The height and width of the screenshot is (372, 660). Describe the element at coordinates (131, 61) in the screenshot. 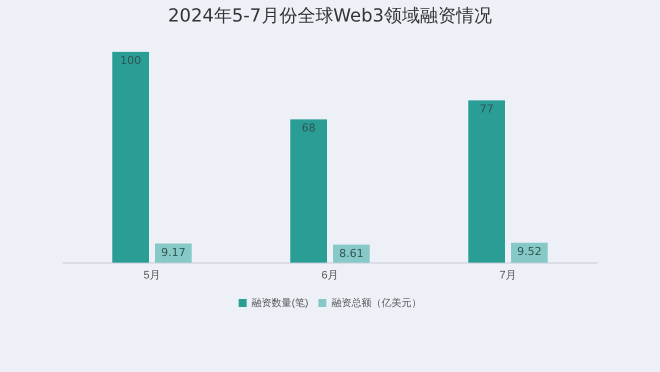

I see `data-label: 100` at that location.